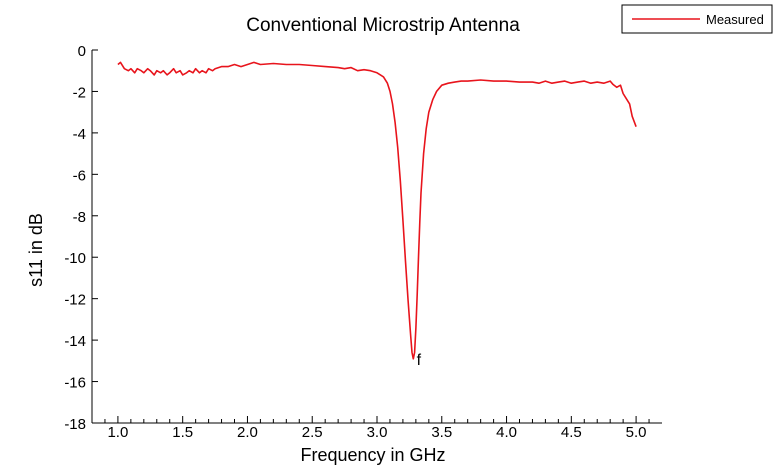 The image size is (776, 468). Describe the element at coordinates (735, 19) in the screenshot. I see `legend-label-measured: Measured` at that location.